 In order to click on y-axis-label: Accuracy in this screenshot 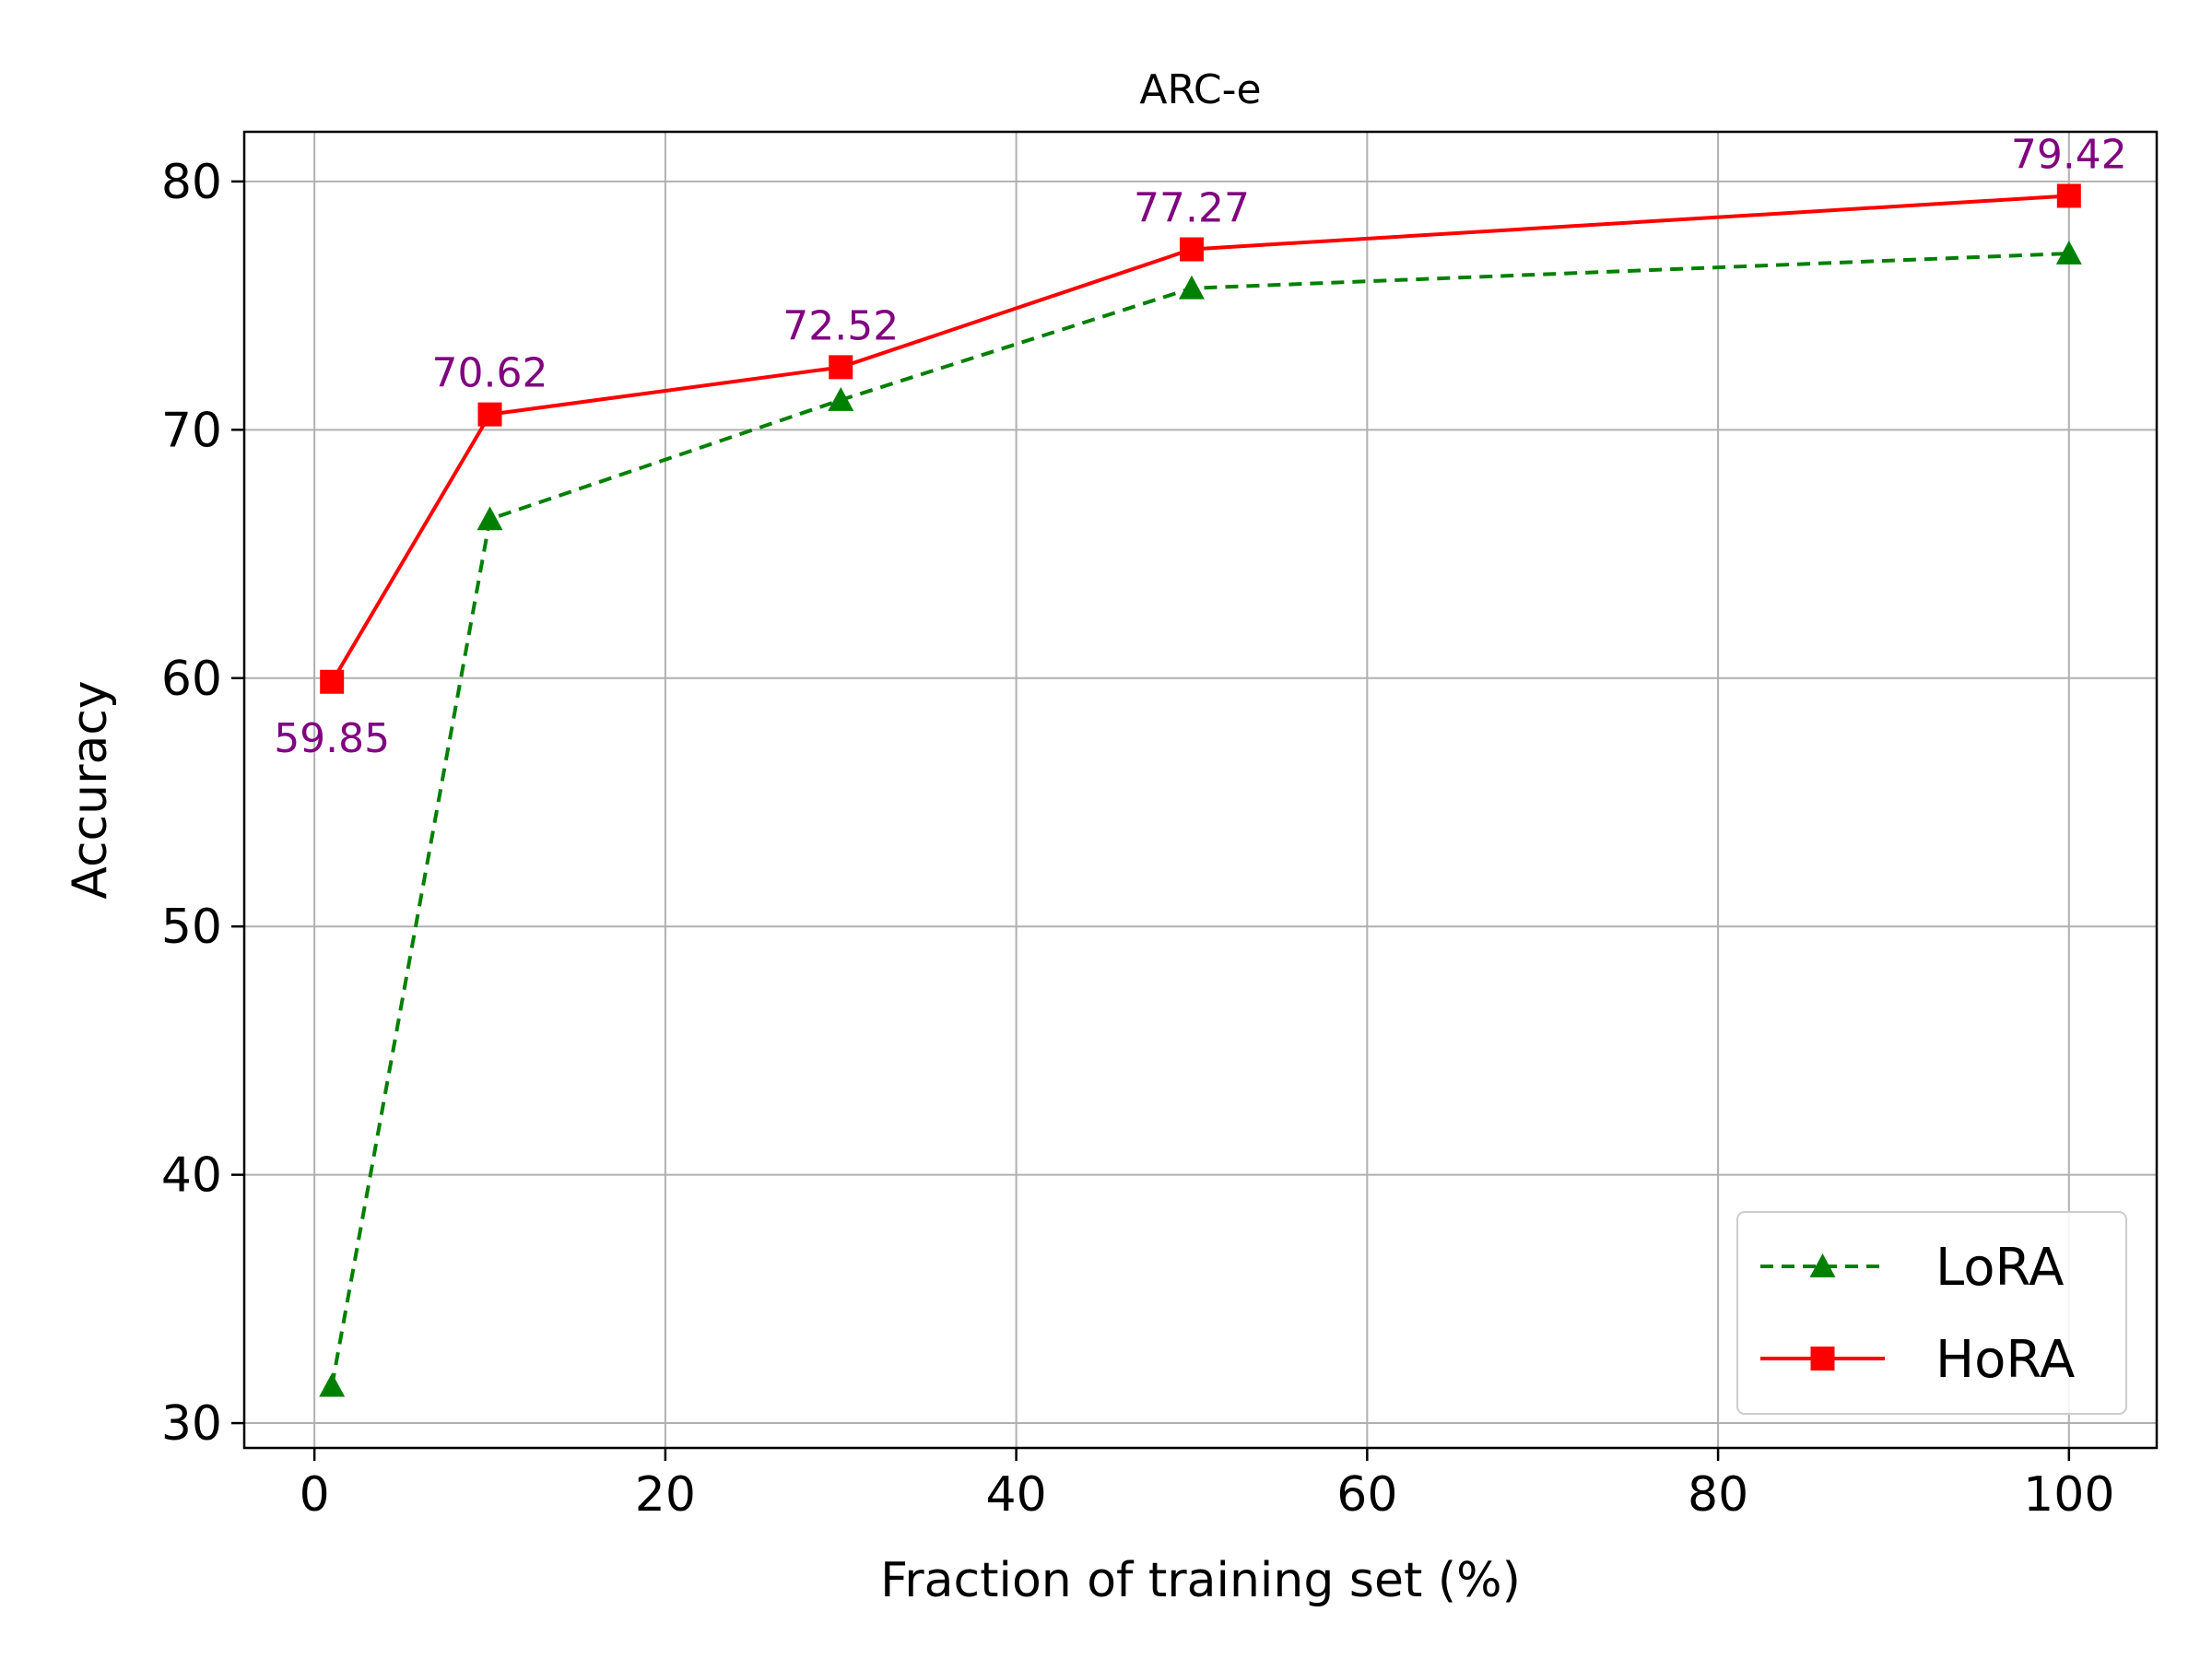, I will do `click(90, 789)`.